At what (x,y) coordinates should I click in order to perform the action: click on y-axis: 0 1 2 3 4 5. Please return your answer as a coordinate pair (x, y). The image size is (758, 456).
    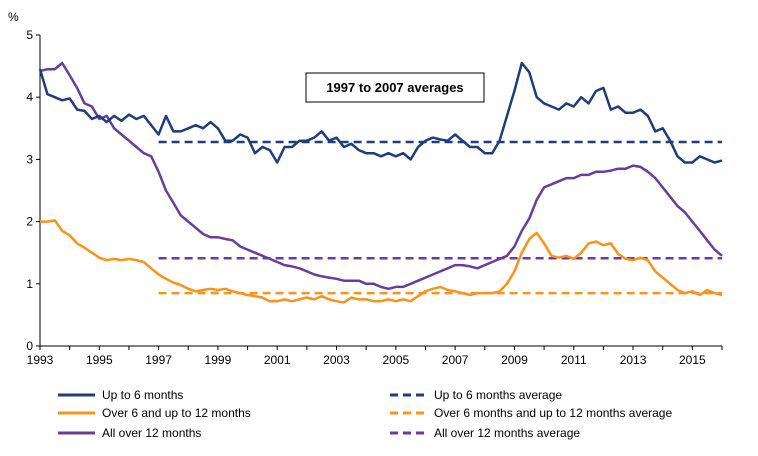
    Looking at the image, I should click on (33, 190).